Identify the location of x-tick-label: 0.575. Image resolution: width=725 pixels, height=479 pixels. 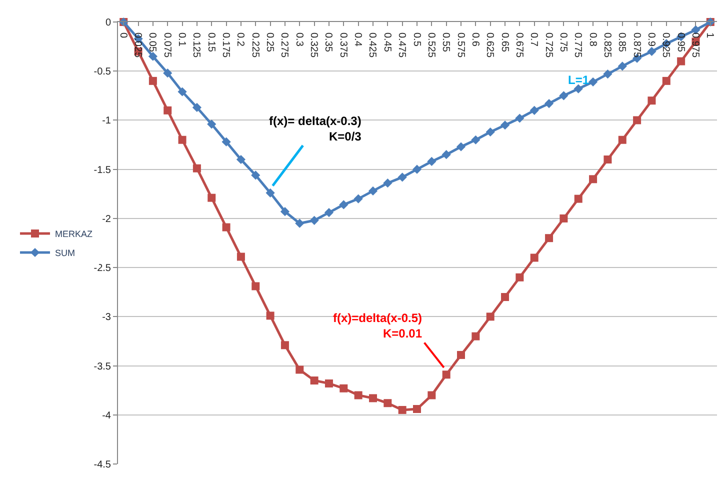
(460, 45).